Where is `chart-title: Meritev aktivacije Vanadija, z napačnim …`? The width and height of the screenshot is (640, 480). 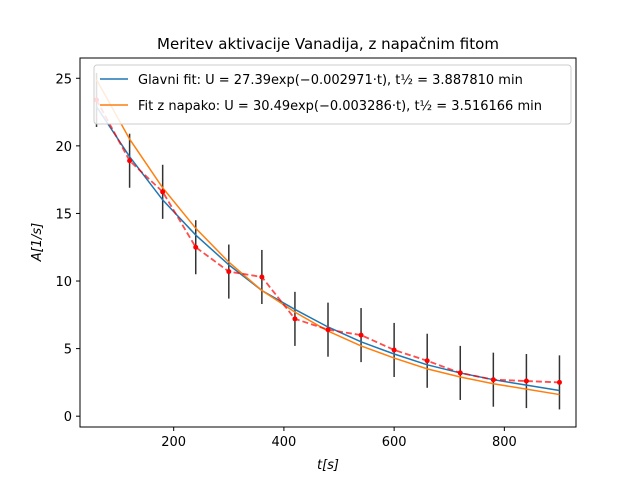 chart-title: Meritev aktivacije Vanadija, z napačnim … is located at coordinates (328, 44).